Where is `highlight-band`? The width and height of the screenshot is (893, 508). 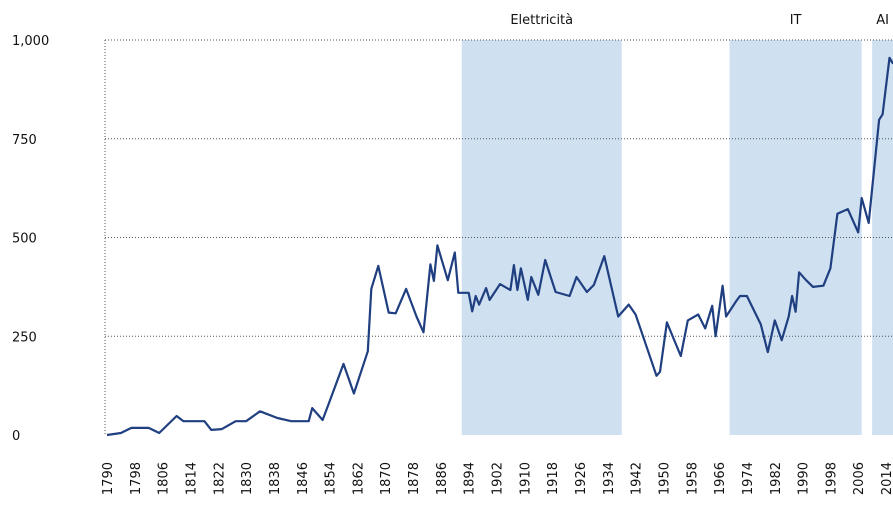 highlight-band is located at coordinates (541, 237).